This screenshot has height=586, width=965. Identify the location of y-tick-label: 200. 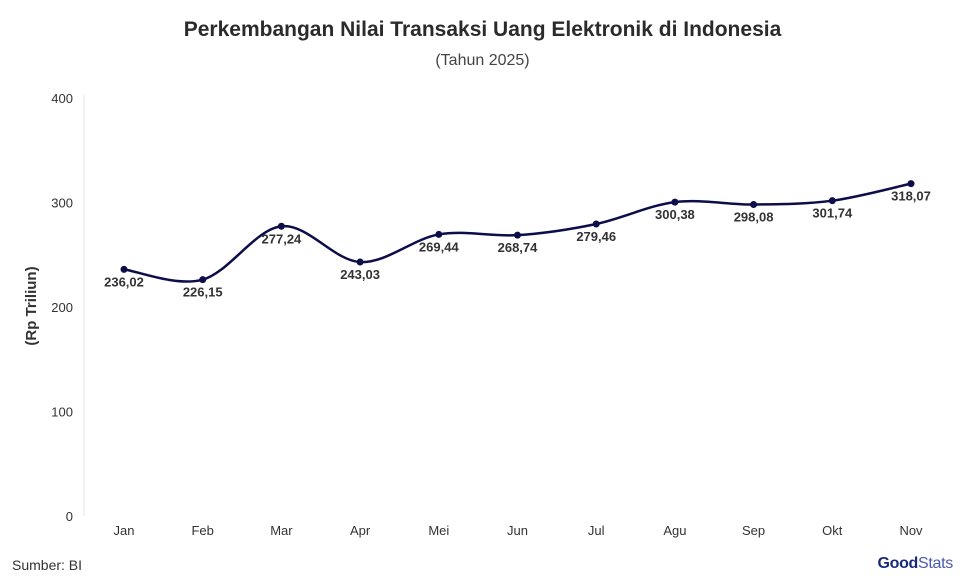
(62, 307).